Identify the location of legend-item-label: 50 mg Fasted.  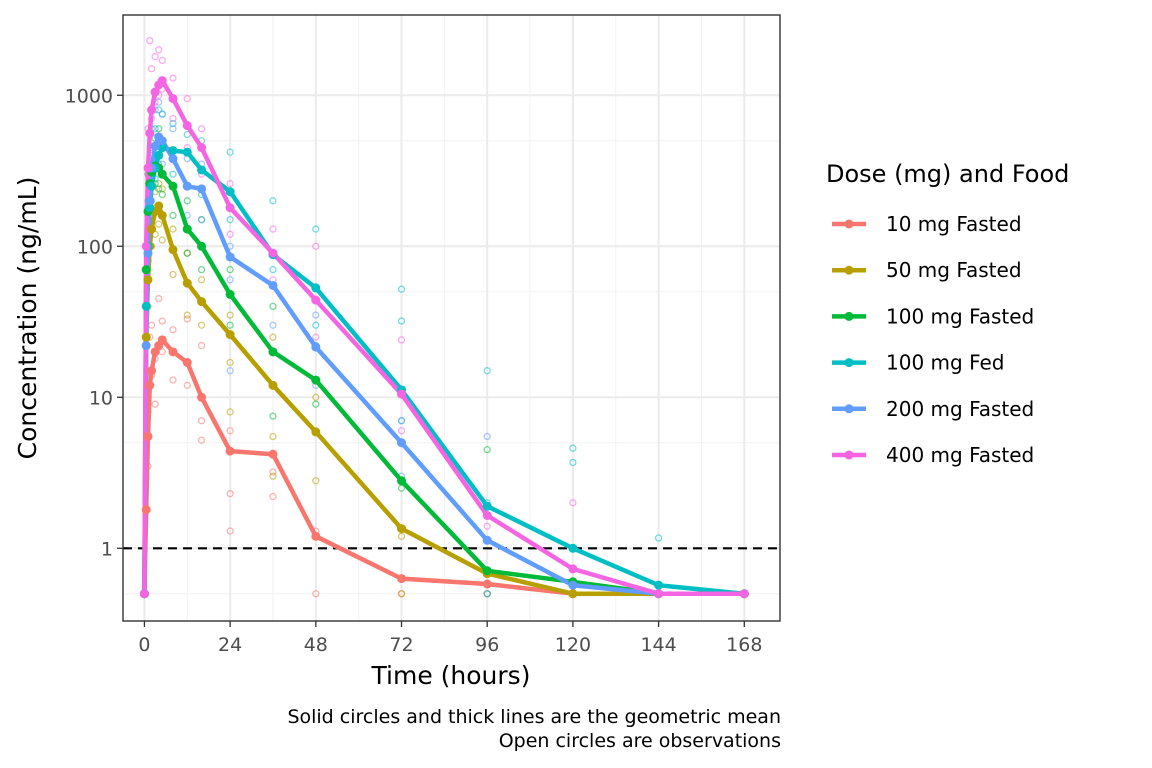
(954, 270).